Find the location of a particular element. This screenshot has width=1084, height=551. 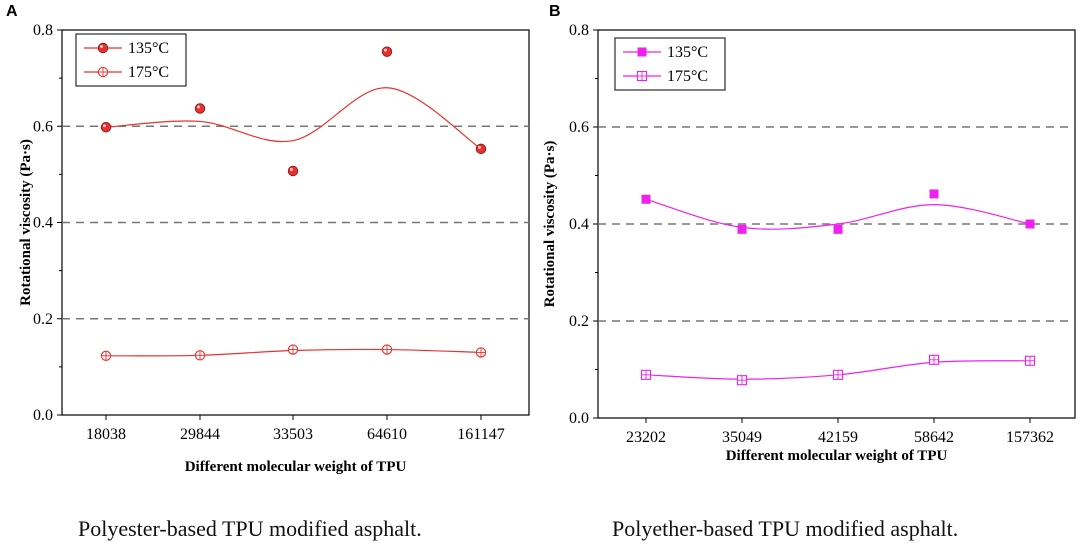

panel-b-legend: 135°C 175°C is located at coordinates (670, 64).